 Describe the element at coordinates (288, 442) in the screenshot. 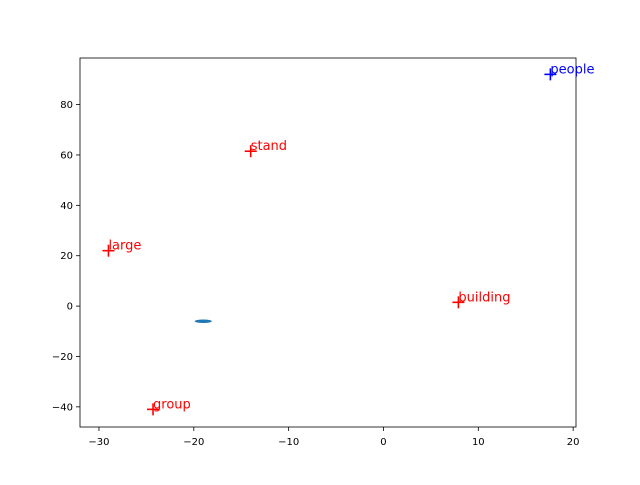

I see `x-tick-label: −10` at that location.